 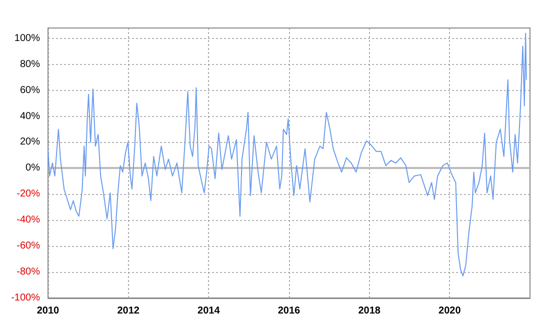 I want to click on y-tick-label: 40%, so click(x=30, y=116).